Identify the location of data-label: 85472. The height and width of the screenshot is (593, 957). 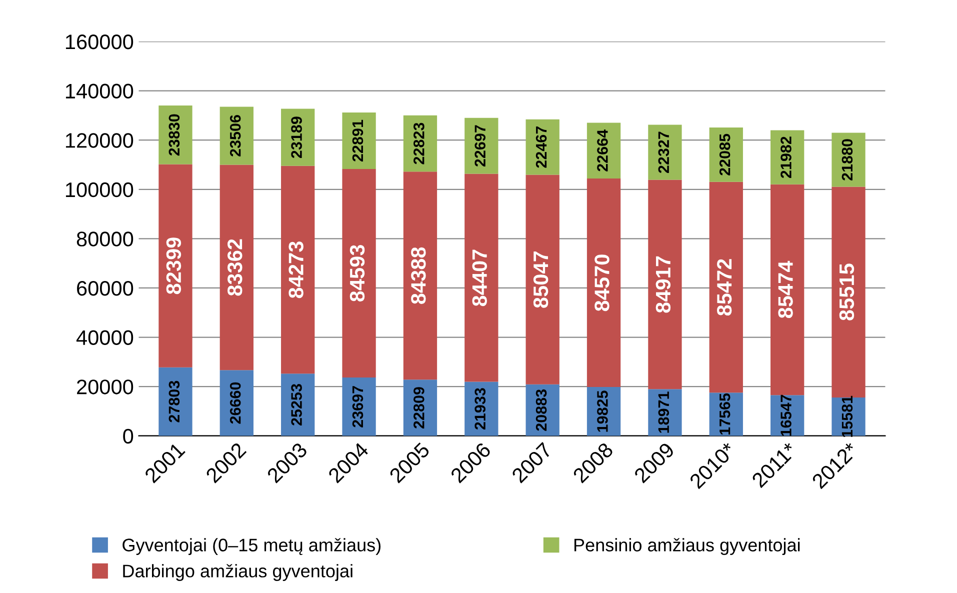
(724, 287).